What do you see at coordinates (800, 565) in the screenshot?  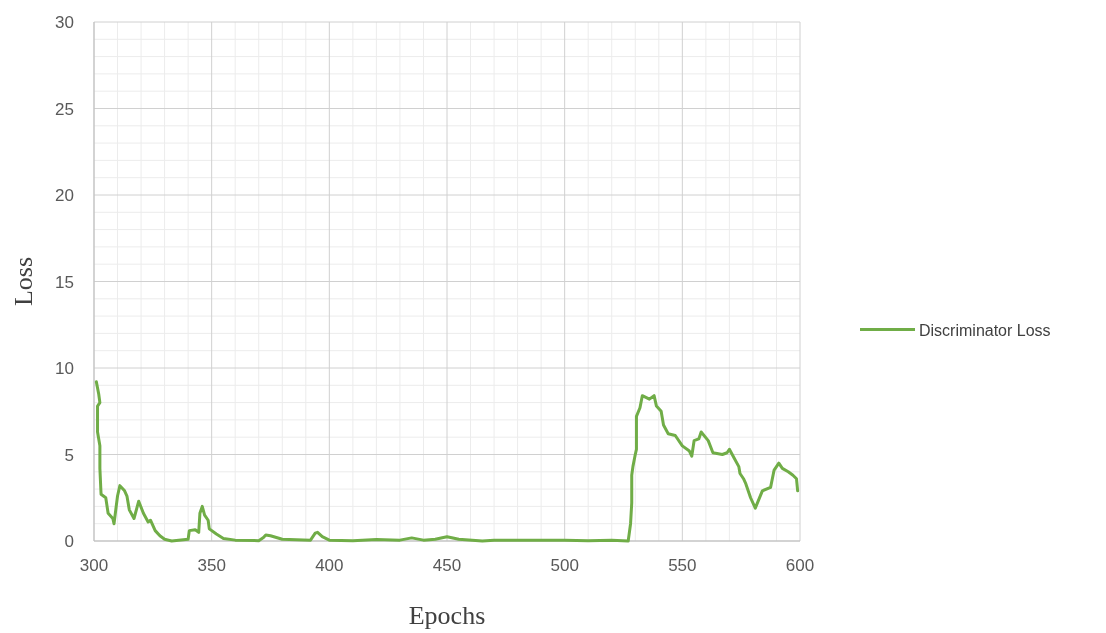 I see `x-tick-label: 600` at bounding box center [800, 565].